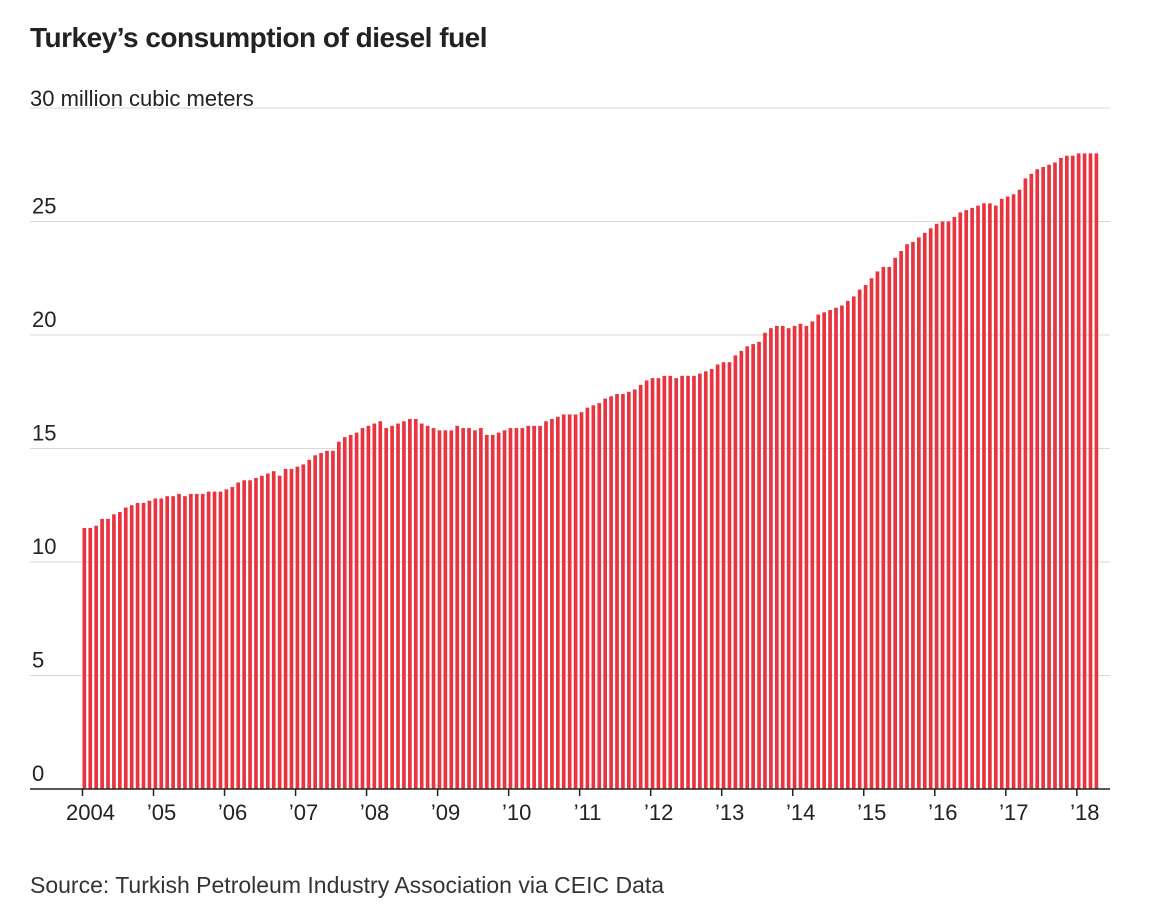 The image size is (1162, 914). What do you see at coordinates (942, 812) in the screenshot?
I see `x-tick-label: ’16` at bounding box center [942, 812].